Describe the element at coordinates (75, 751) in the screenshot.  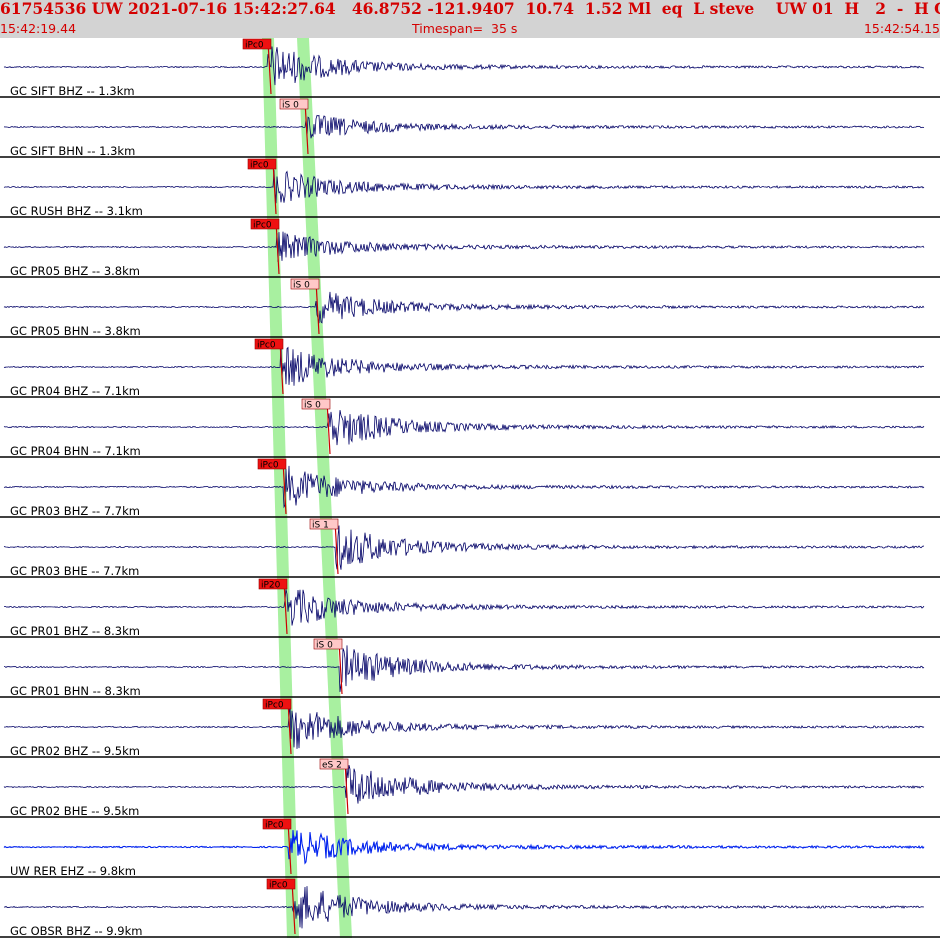
I see `trace-label: GC PR02 BHZ -- 9.5km` at that location.